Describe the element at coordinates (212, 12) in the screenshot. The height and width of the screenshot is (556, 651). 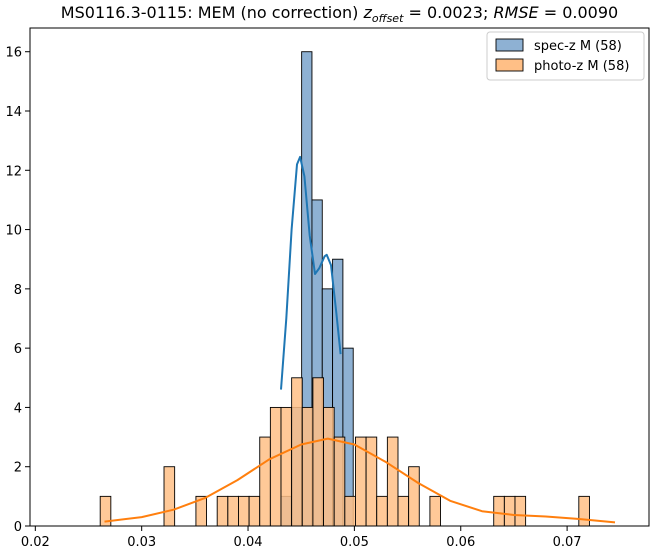
I see `title-part: MS0116.3-0115: MEM (no correction)` at that location.